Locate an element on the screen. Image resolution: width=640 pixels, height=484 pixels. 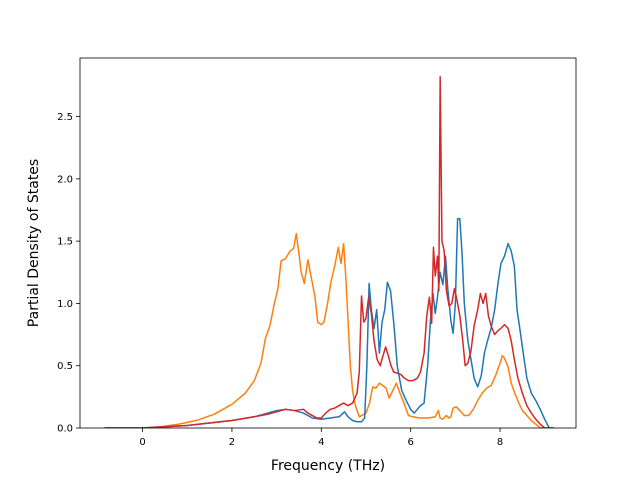
y-tick-label: 0.5 is located at coordinates (65, 366).